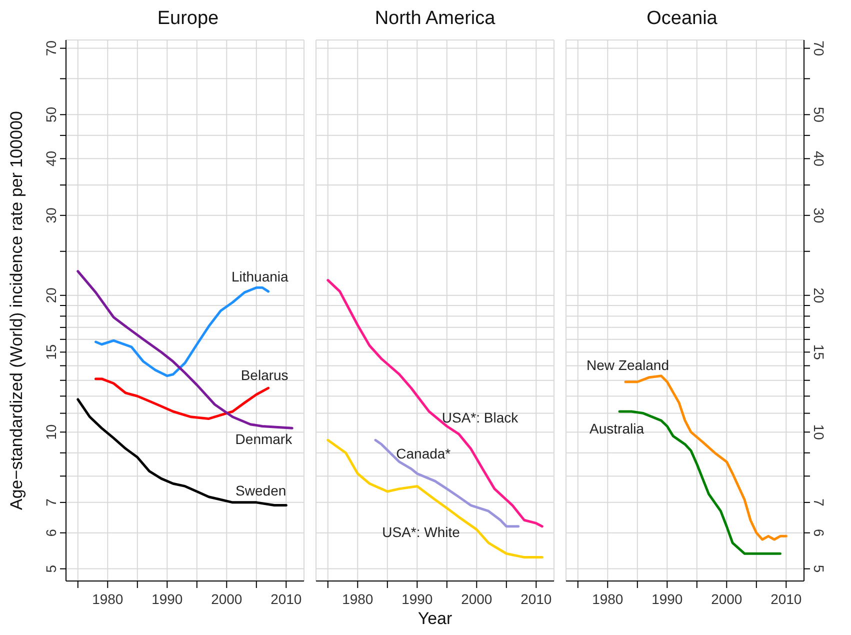  Describe the element at coordinates (51, 502) in the screenshot. I see `y-tick-label: 7` at that location.